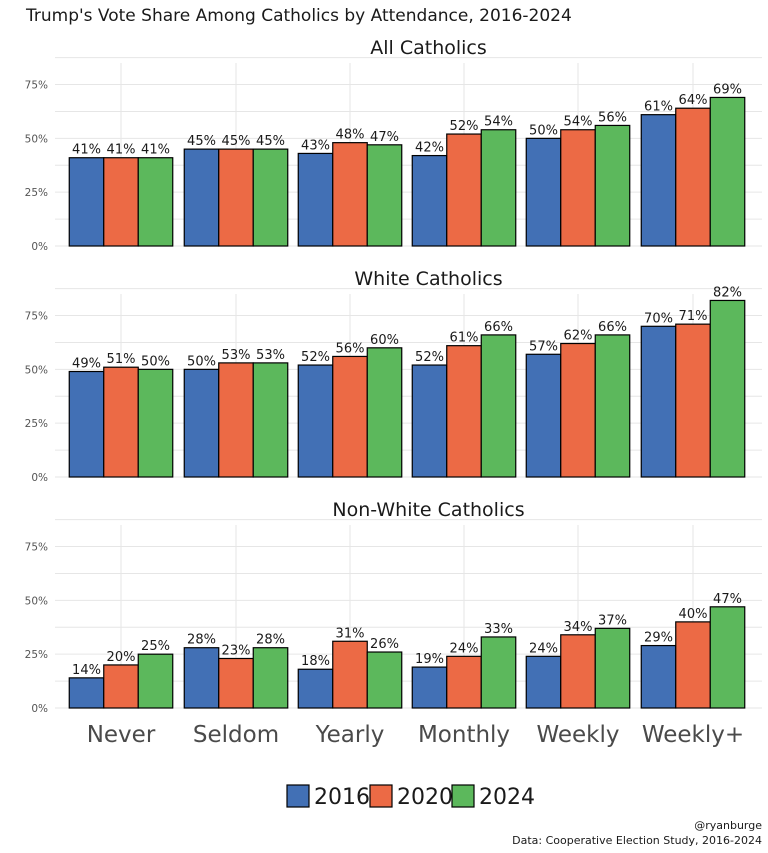  What do you see at coordinates (86, 670) in the screenshot?
I see `data-label: 14%` at bounding box center [86, 670].